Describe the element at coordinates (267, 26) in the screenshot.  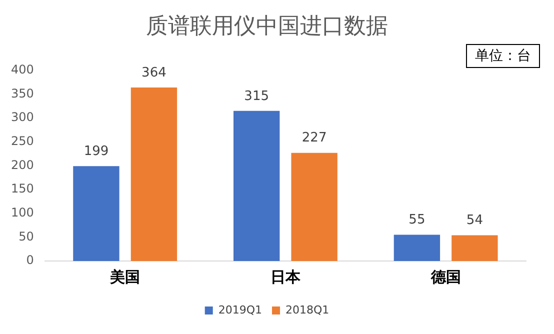
I see `chart-title: 质谱联用仪中国进口数据` at that location.